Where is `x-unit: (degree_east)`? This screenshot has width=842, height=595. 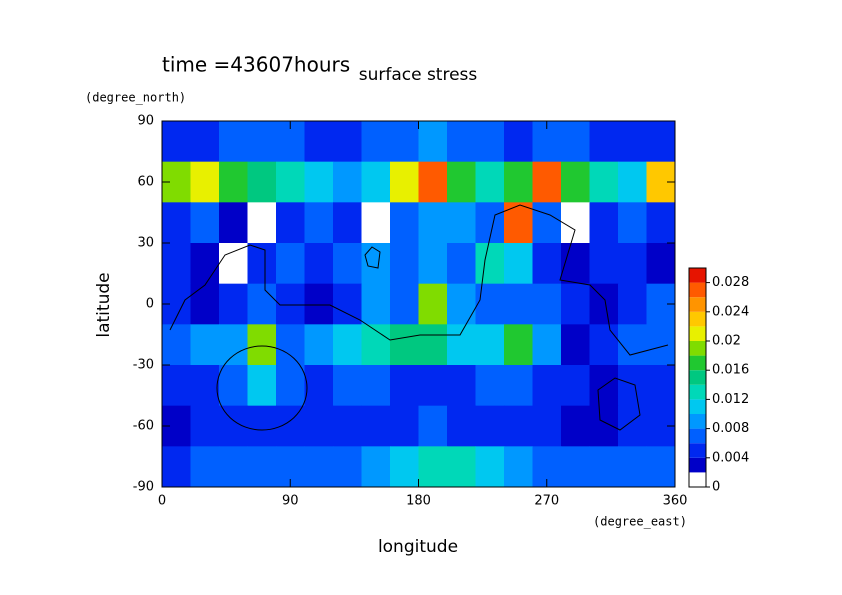
x-unit: (degree_east) is located at coordinates (640, 522).